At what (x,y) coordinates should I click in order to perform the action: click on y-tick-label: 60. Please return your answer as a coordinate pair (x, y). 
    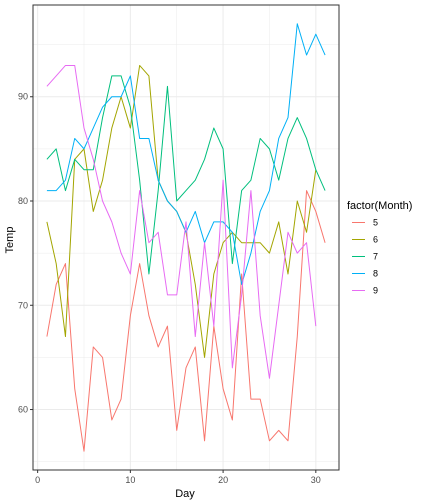
    Looking at the image, I should click on (23, 410).